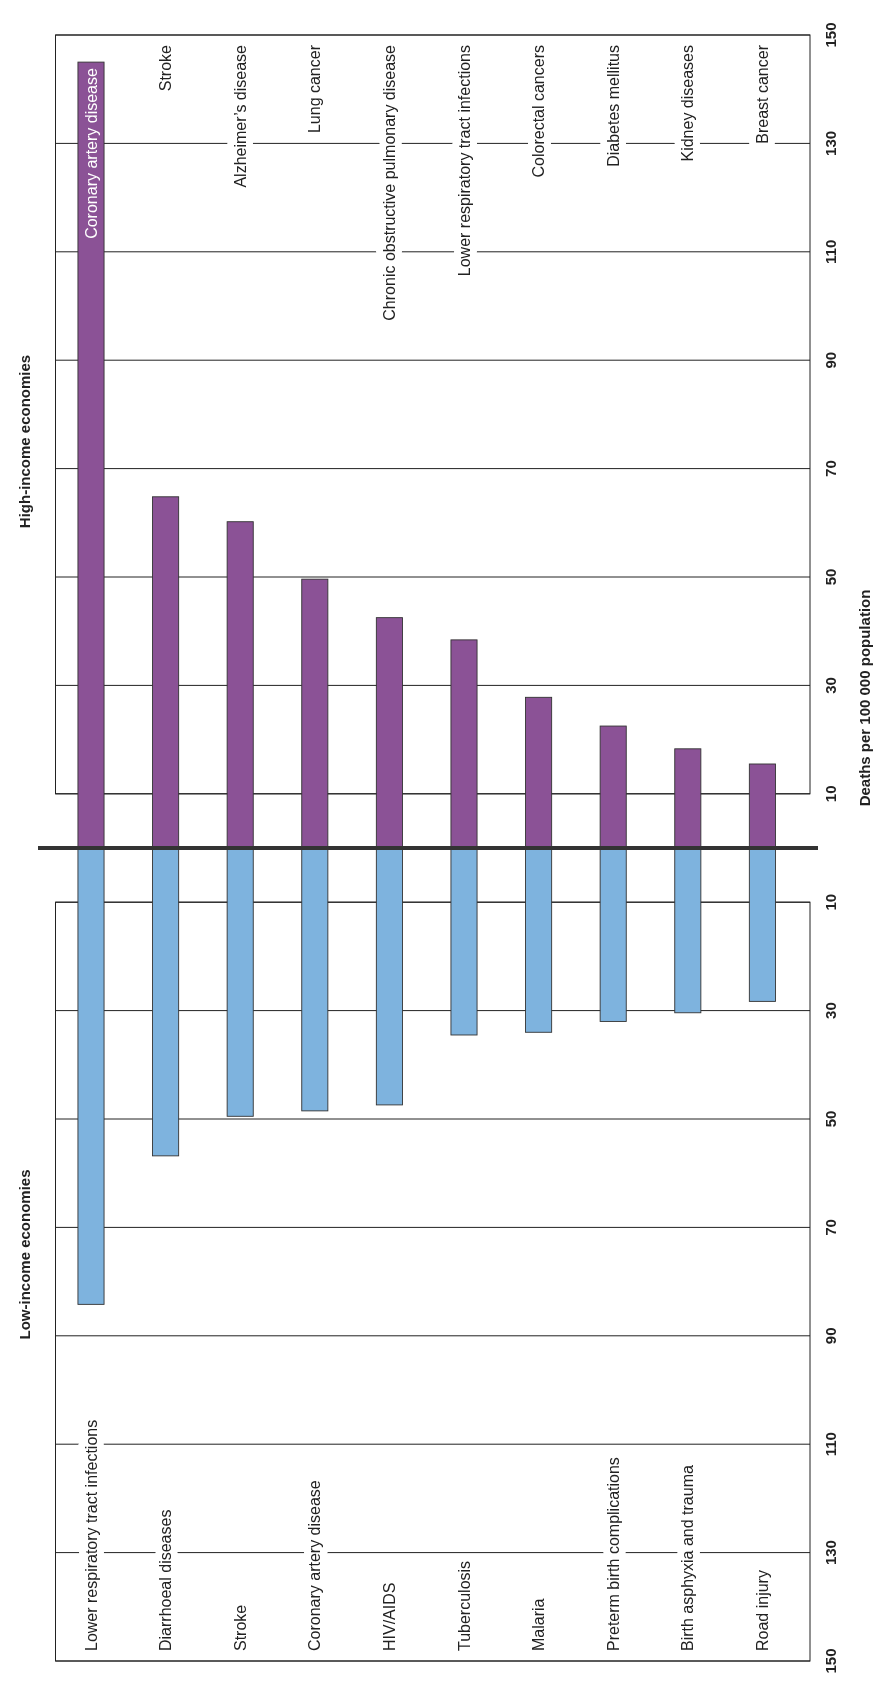 The height and width of the screenshot is (1686, 879). Describe the element at coordinates (166, 1580) in the screenshot. I see `x-tick-label: Diarrhoeal diseases` at that location.